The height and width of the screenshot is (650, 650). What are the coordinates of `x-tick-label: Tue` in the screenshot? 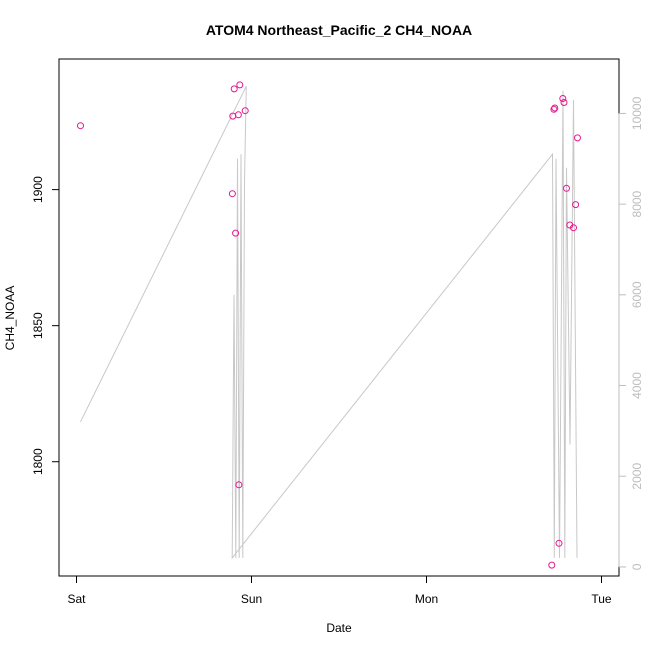 It's located at (601, 599).